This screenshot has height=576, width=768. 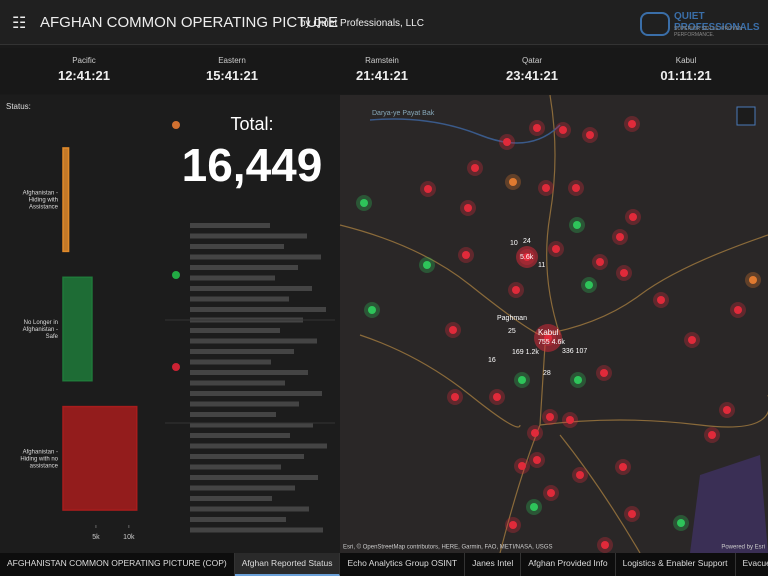 What do you see at coordinates (574, 351) in the screenshot?
I see `map-label: 336 107` at bounding box center [574, 351].